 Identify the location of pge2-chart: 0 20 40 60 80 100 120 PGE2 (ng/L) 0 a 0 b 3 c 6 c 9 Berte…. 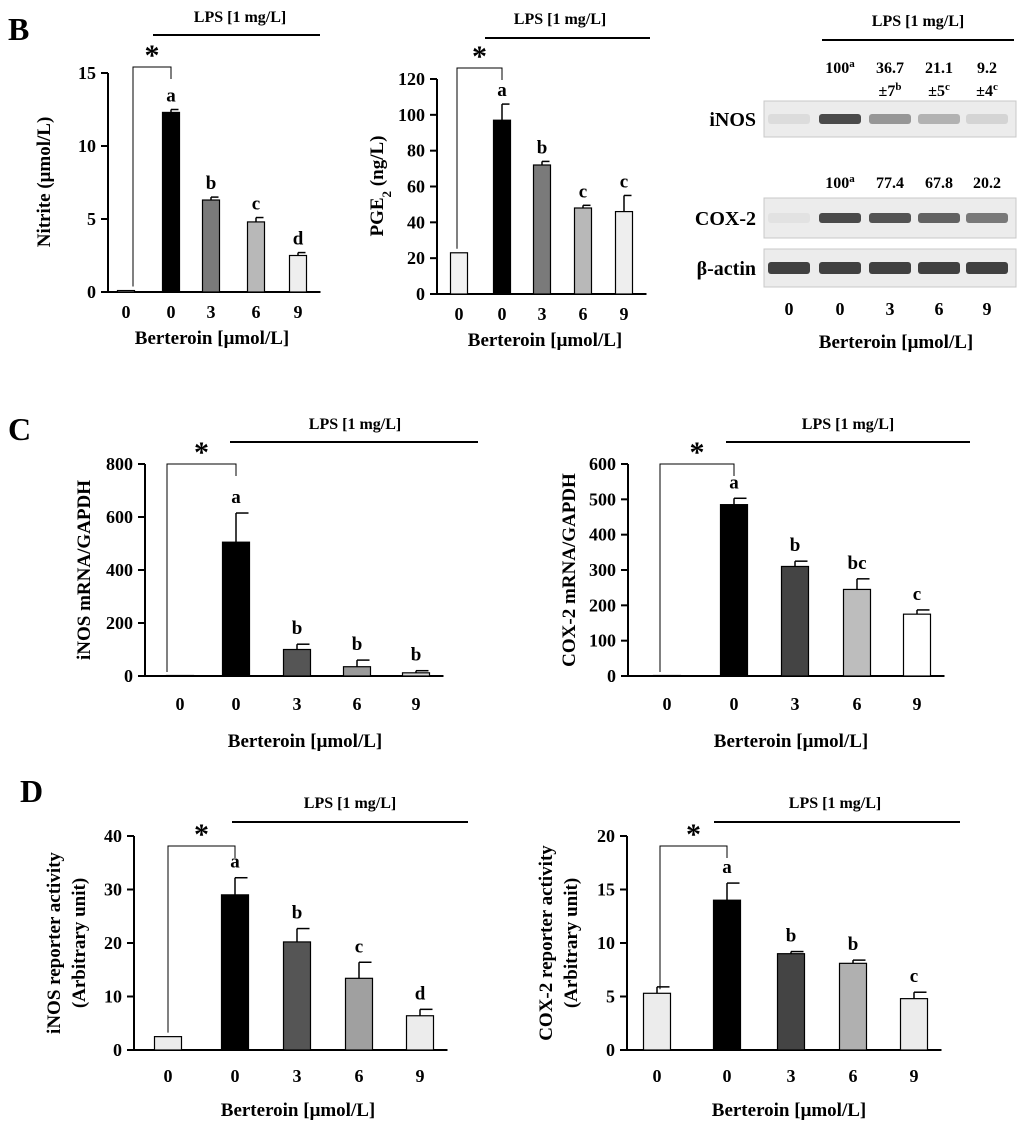
(508, 181).